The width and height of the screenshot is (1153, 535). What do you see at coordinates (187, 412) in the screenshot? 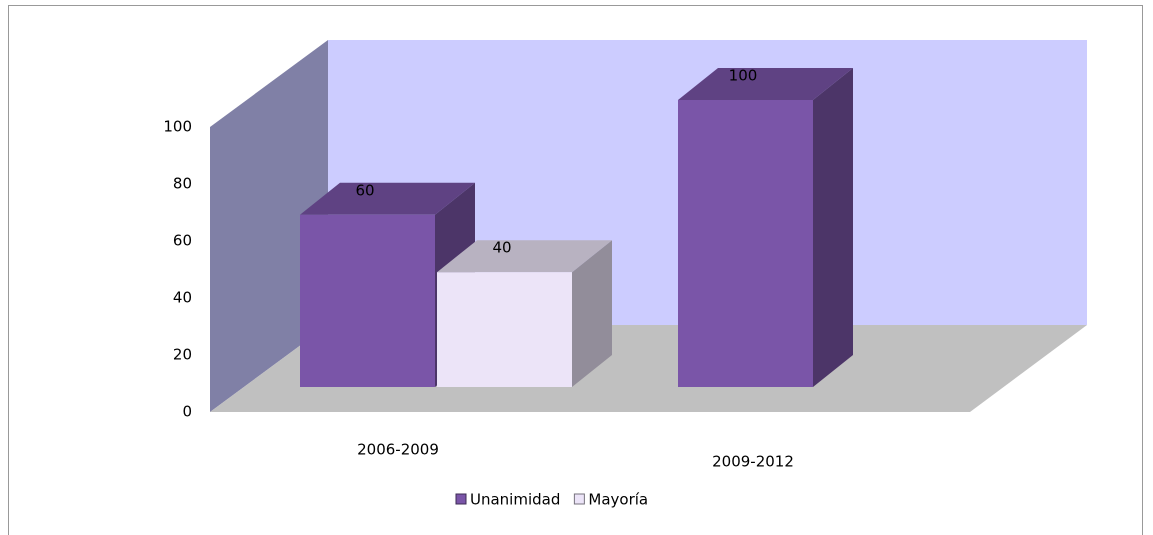
I see `y-tick-label: 0` at bounding box center [187, 412].